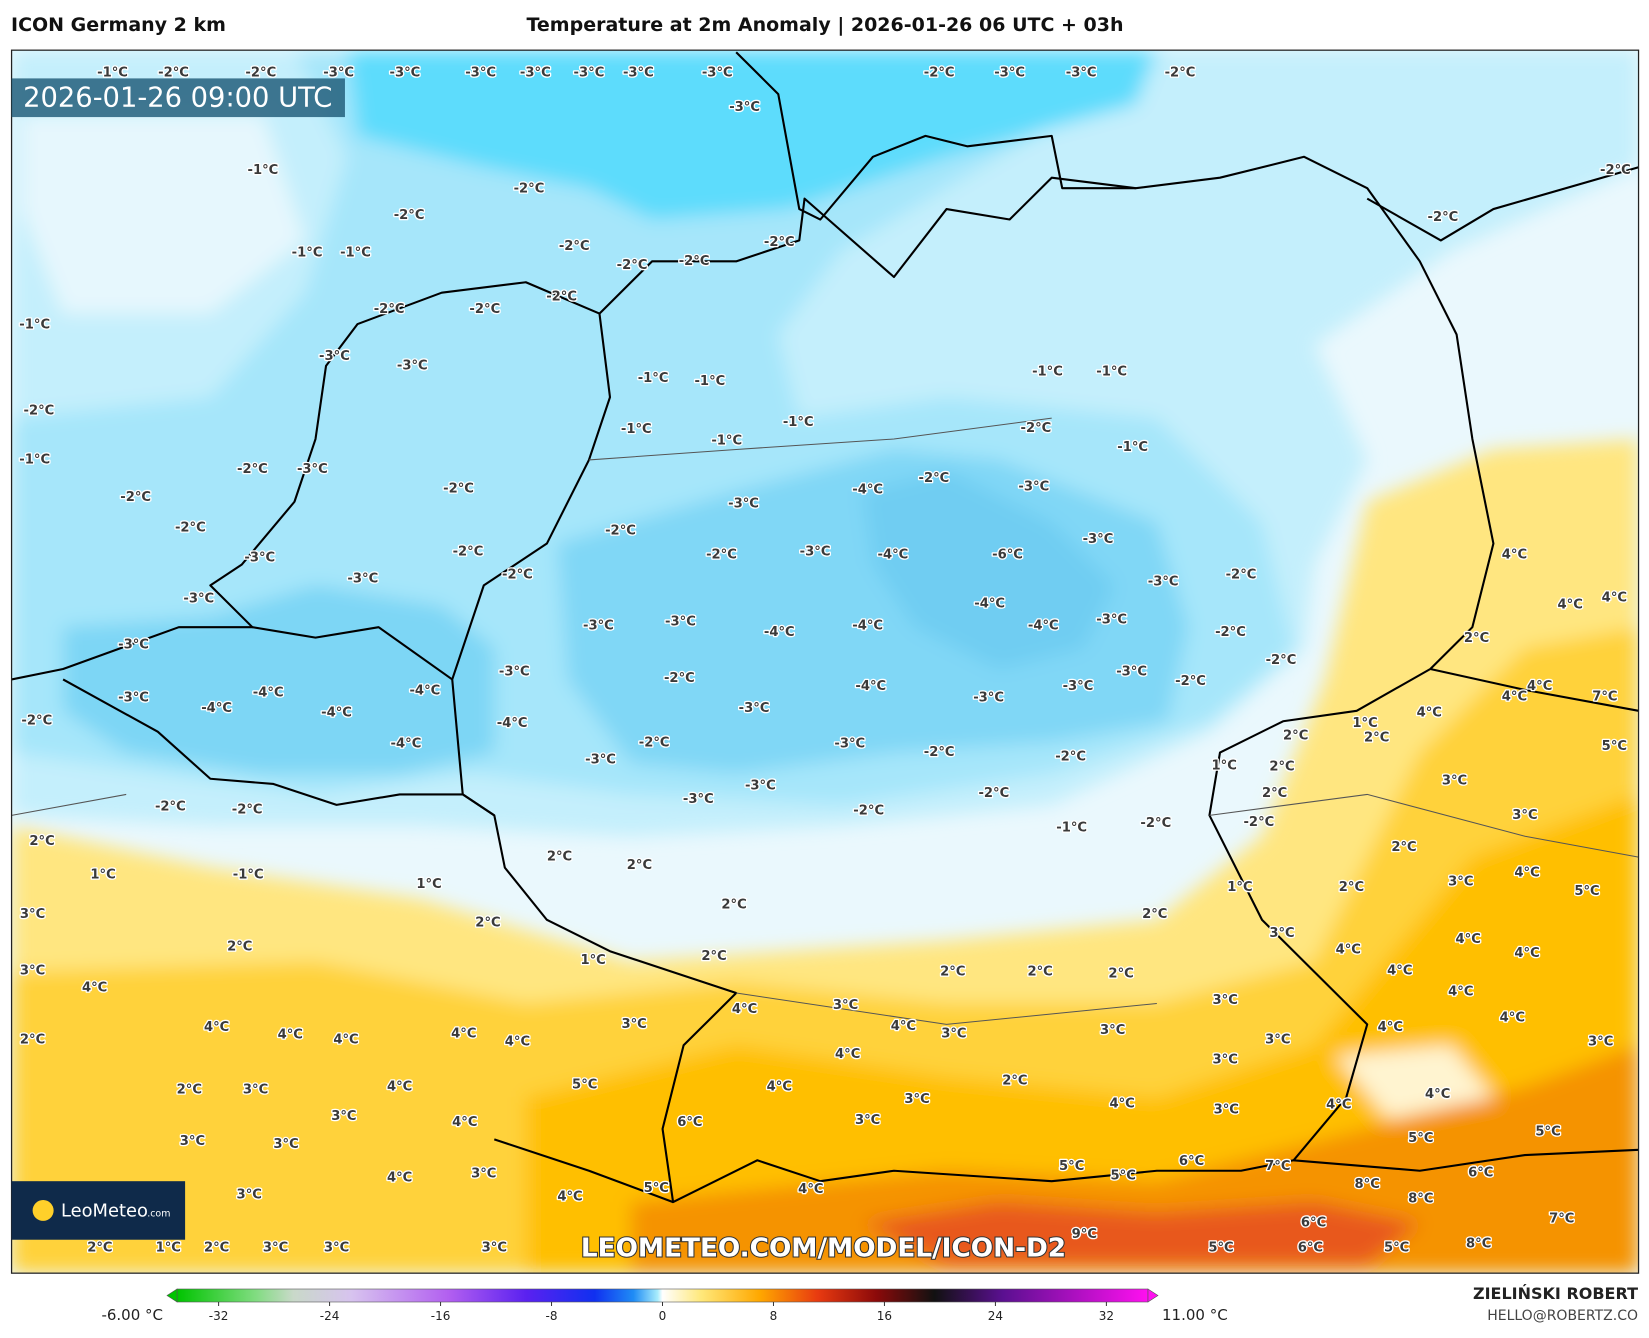 This screenshot has width=1649, height=1338. Describe the element at coordinates (1195, 1315) in the screenshot. I see `colorbar-max-label: 11.00 °C` at that location.